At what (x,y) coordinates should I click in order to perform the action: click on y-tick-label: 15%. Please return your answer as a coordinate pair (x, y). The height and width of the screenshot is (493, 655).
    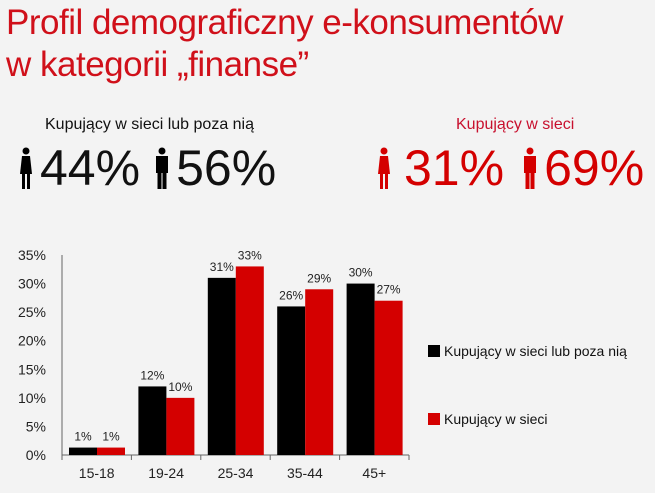
    Looking at the image, I should click on (32, 369).